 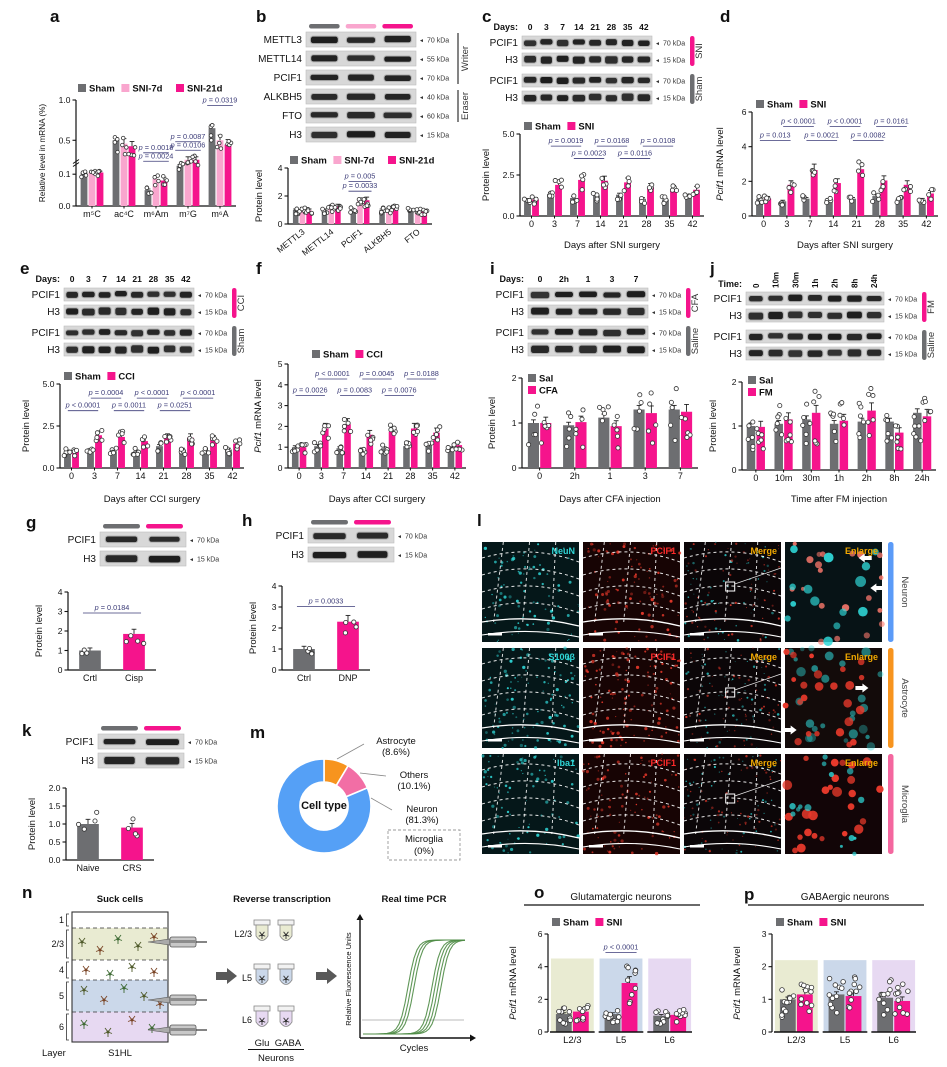 I want to click on panel-a-label: a, so click(x=55, y=16).